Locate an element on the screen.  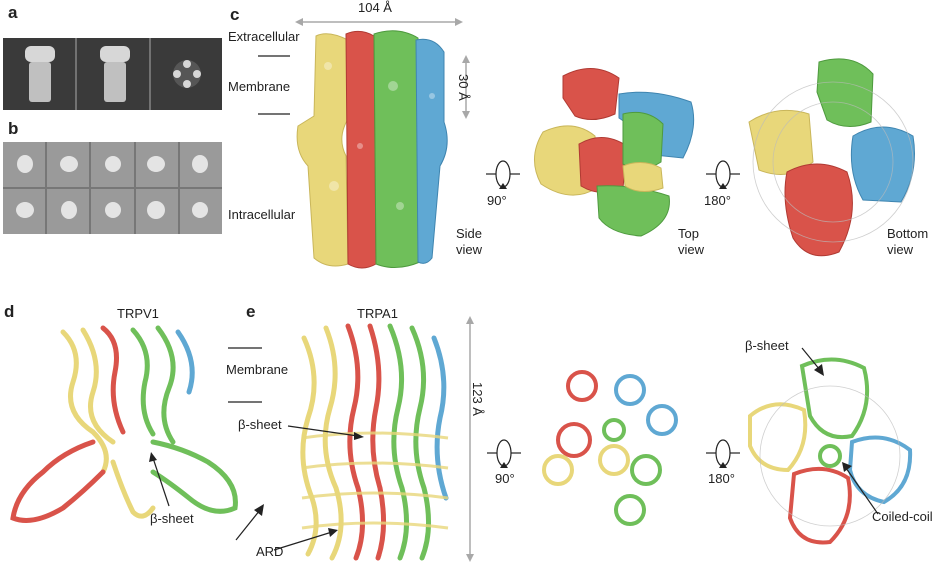
rotation-90-label-c: 90° is located at coordinates (497, 200).